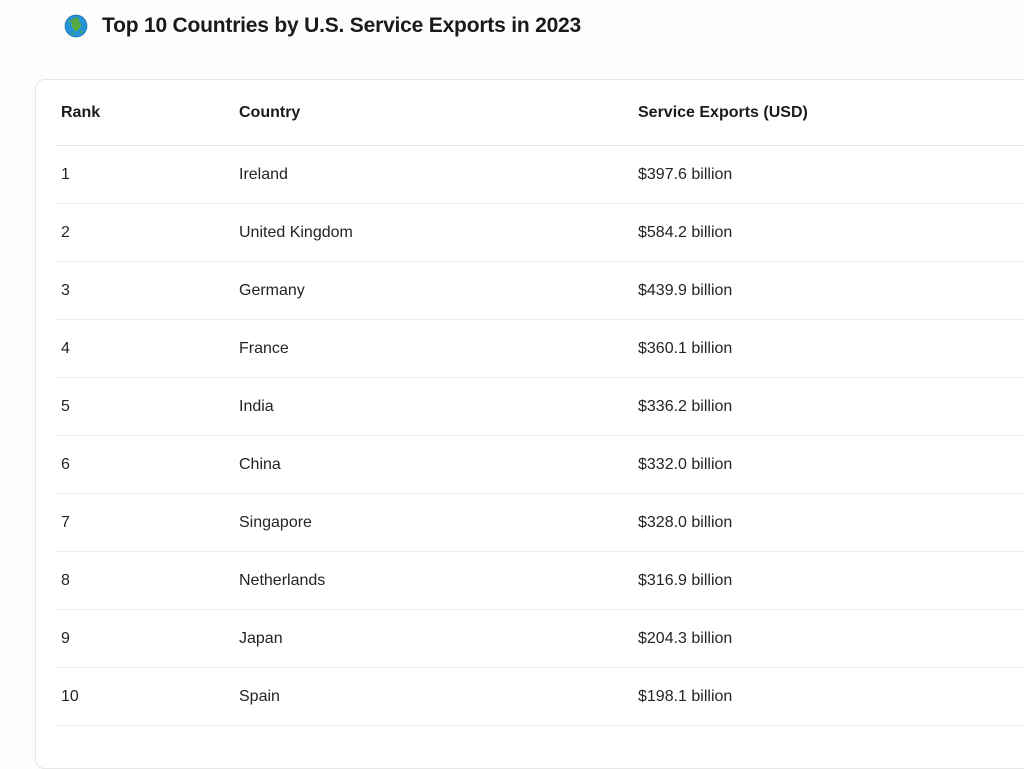  Describe the element at coordinates (256, 406) in the screenshot. I see `cell-country: India` at that location.